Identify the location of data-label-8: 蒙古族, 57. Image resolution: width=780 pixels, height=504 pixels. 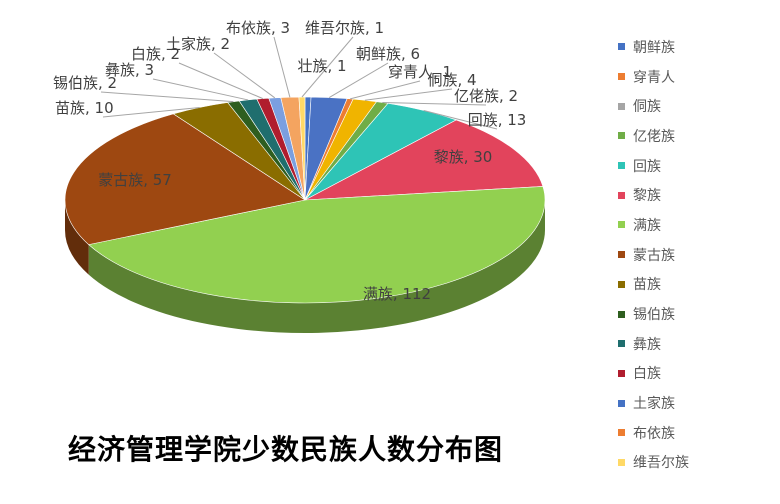
(135, 180).